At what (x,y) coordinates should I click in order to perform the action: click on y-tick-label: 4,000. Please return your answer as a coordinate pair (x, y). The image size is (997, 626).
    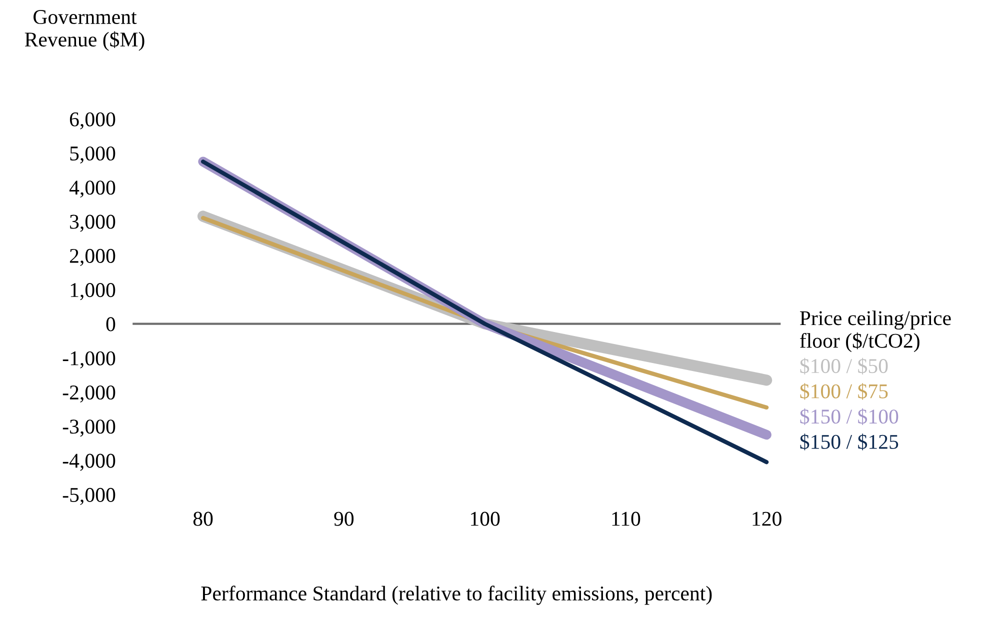
    Looking at the image, I should click on (92, 189).